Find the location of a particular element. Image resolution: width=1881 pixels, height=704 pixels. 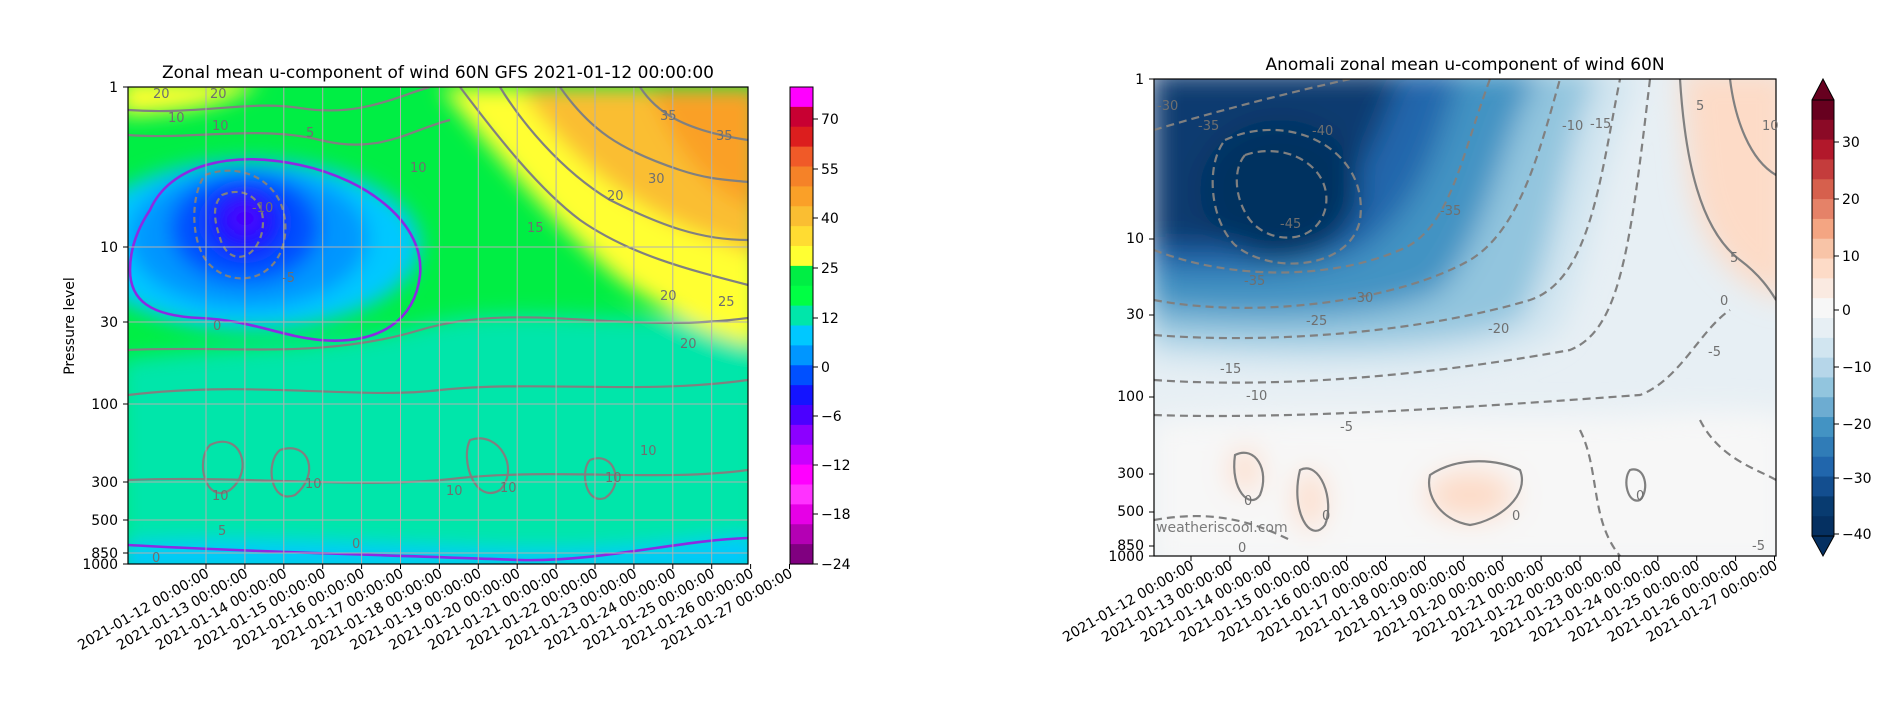

right-y-tick: 1000 is located at coordinates (1126, 557).